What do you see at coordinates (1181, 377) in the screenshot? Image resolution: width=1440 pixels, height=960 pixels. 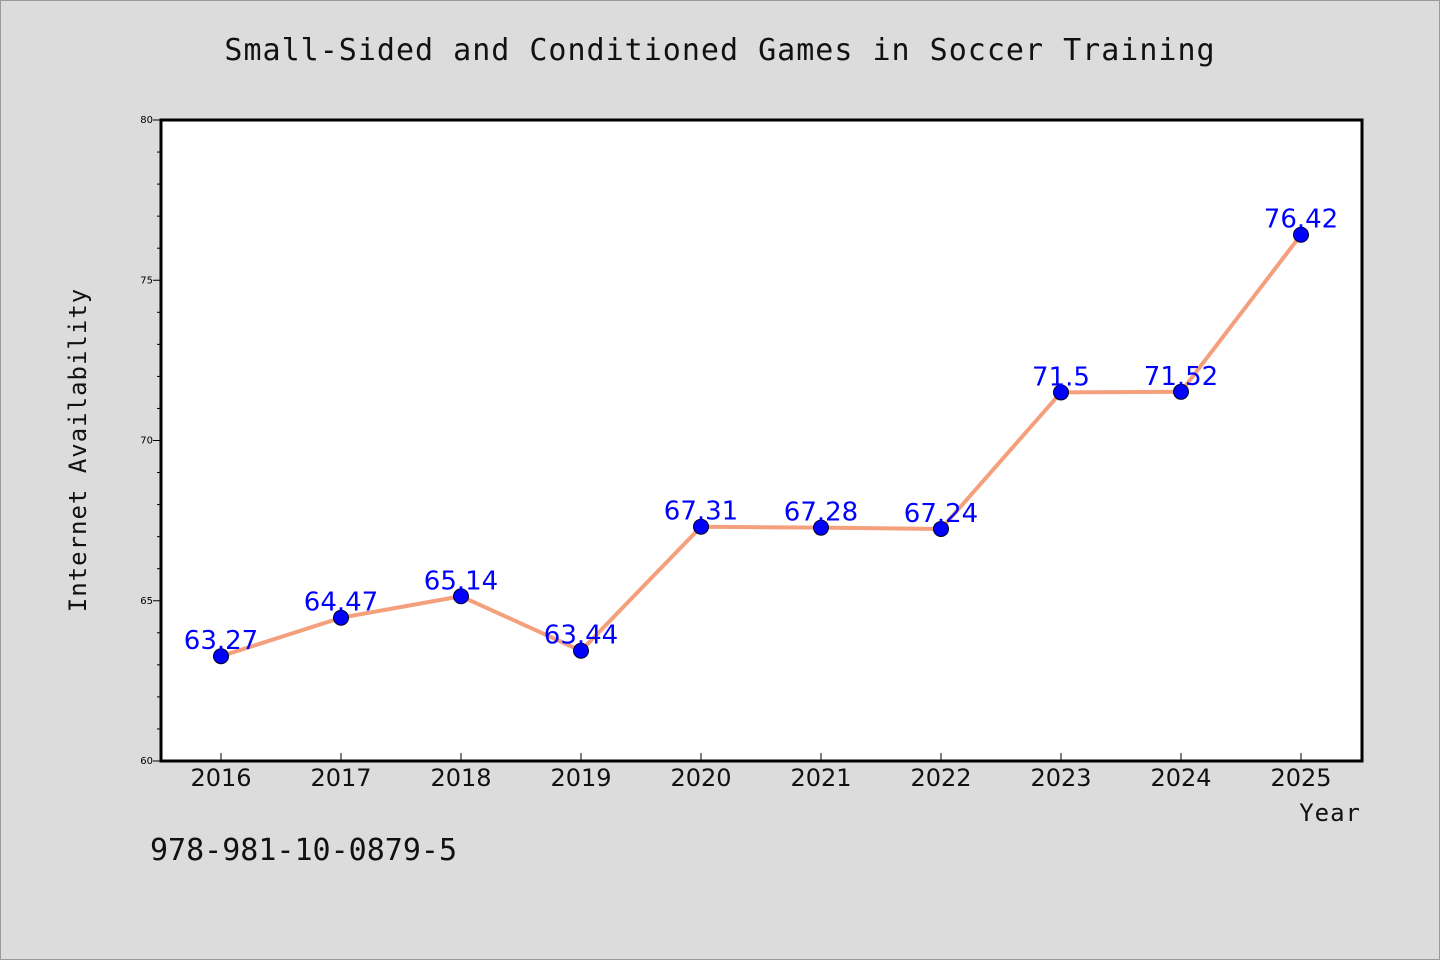 I see `data-label: 71.52` at bounding box center [1181, 377].